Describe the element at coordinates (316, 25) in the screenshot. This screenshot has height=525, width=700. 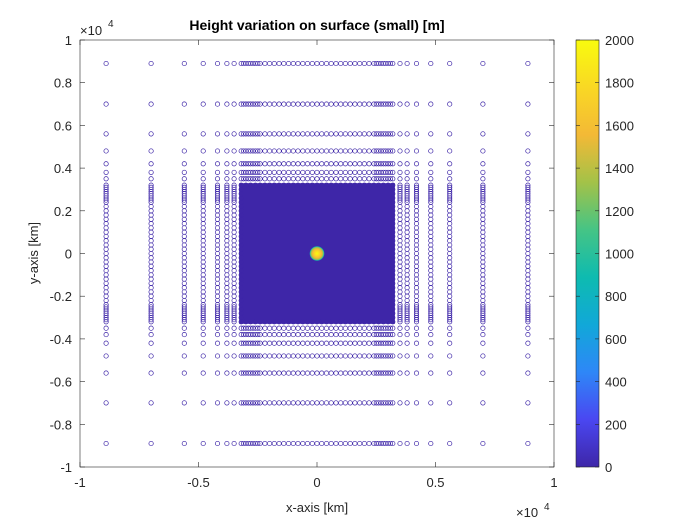
I see `chart-title: Height variation on surface (small) [m]` at that location.